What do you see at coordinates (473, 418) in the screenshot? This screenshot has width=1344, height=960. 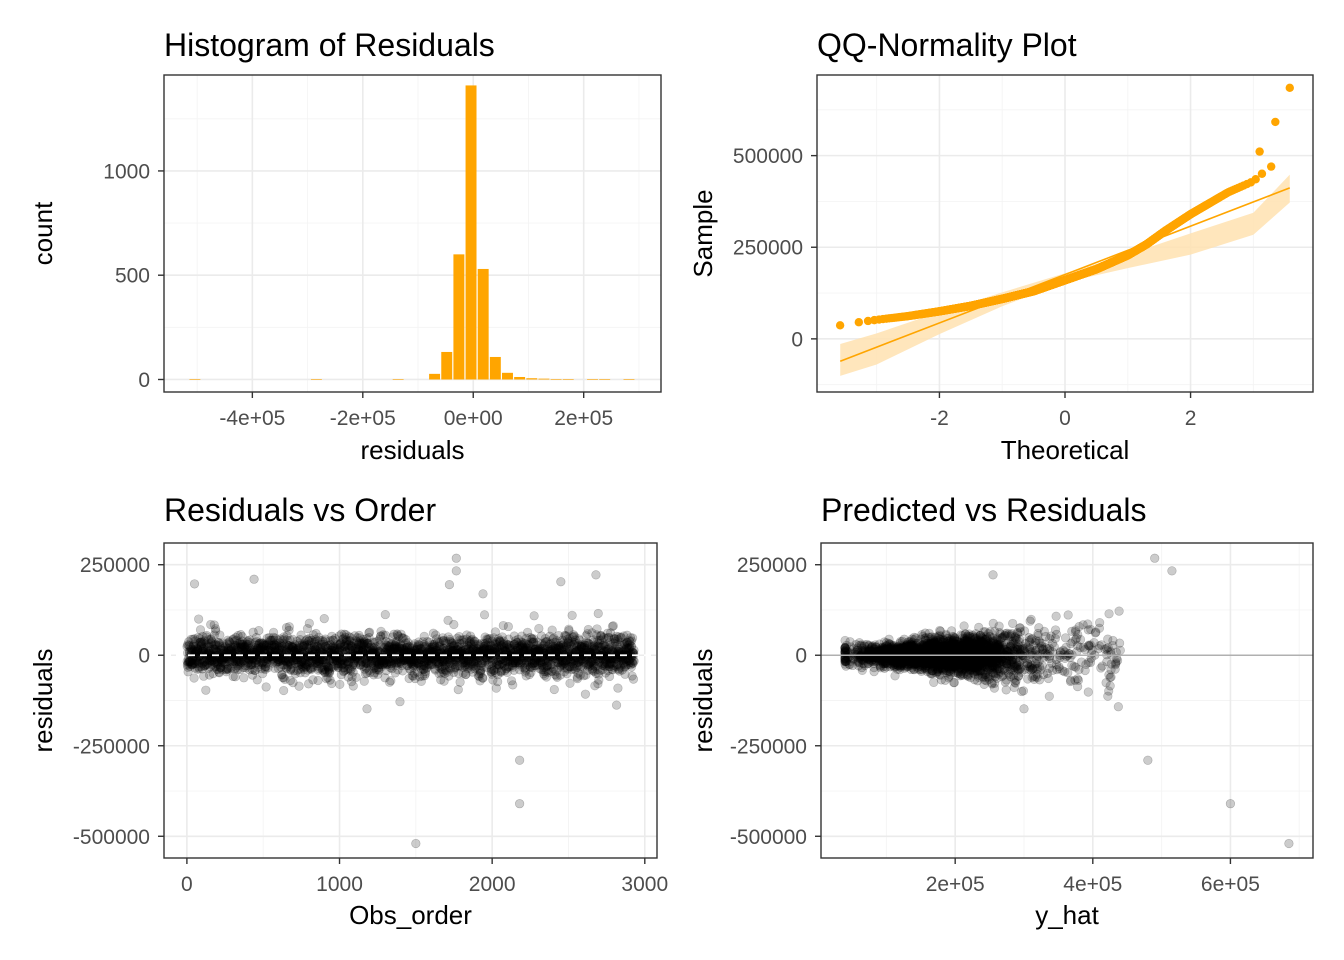 I see `x-tick-label: 0e+00` at bounding box center [473, 418].